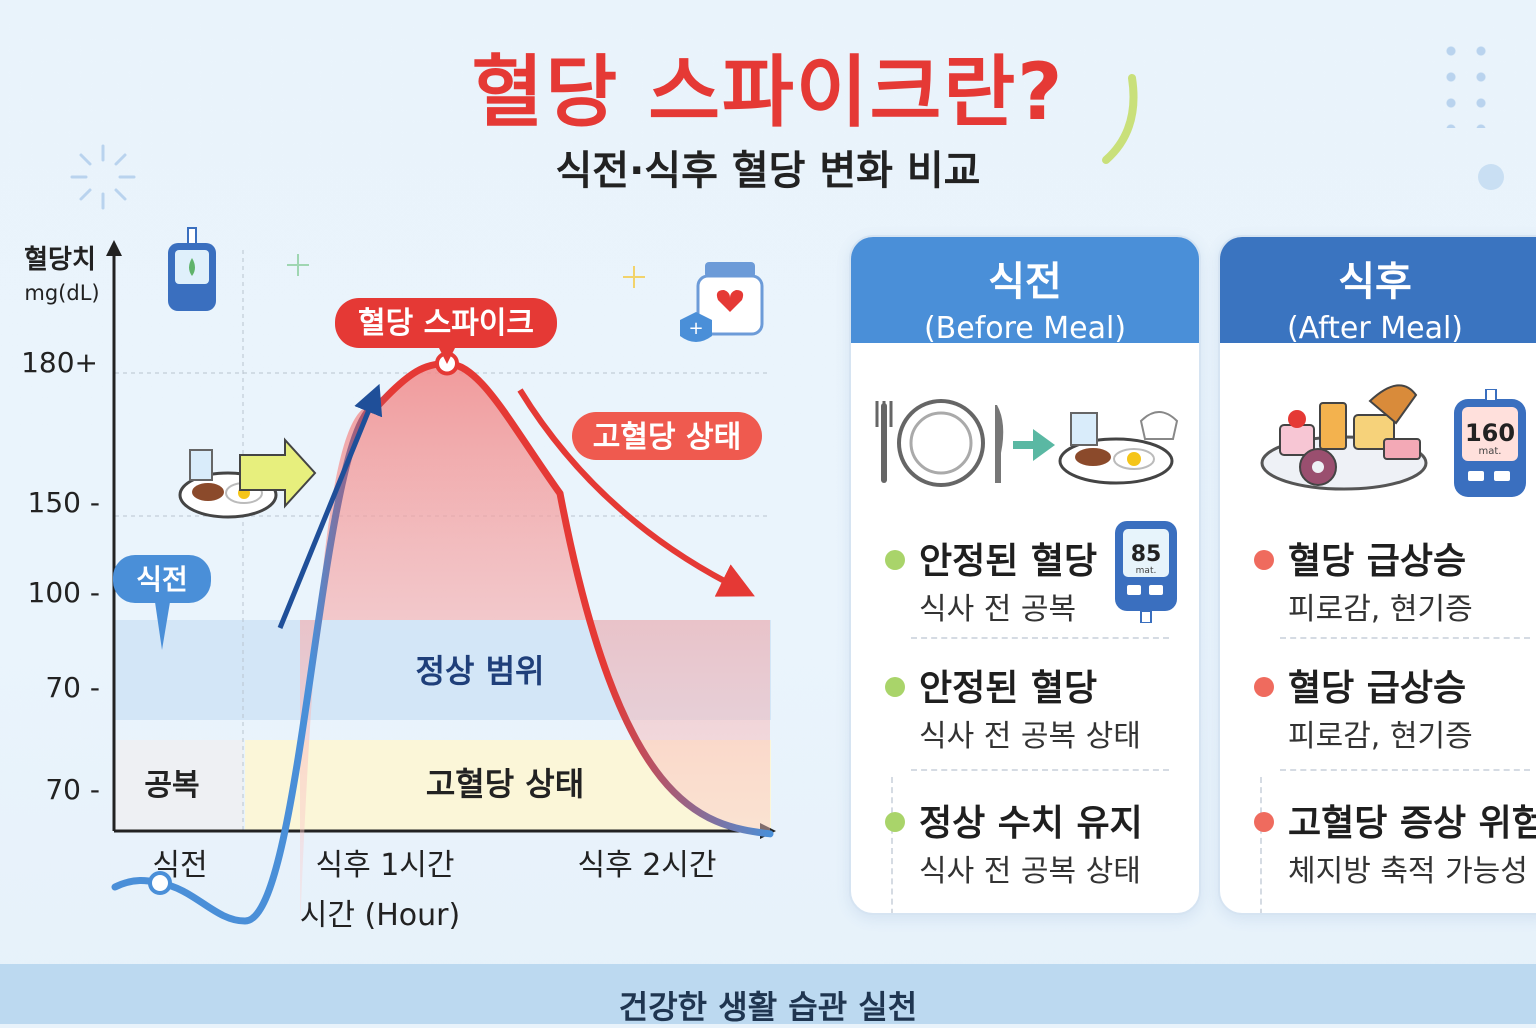 This screenshot has height=1028, width=1536. What do you see at coordinates (380, 915) in the screenshot?
I see `x-axis-label: 시간 (Hour)` at bounding box center [380, 915].